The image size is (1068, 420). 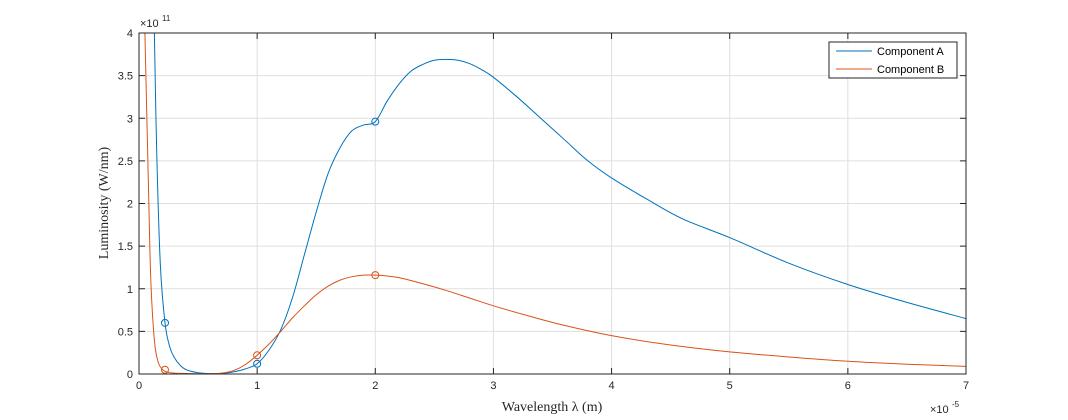 I want to click on x-tick-label: 3, so click(x=493, y=386).